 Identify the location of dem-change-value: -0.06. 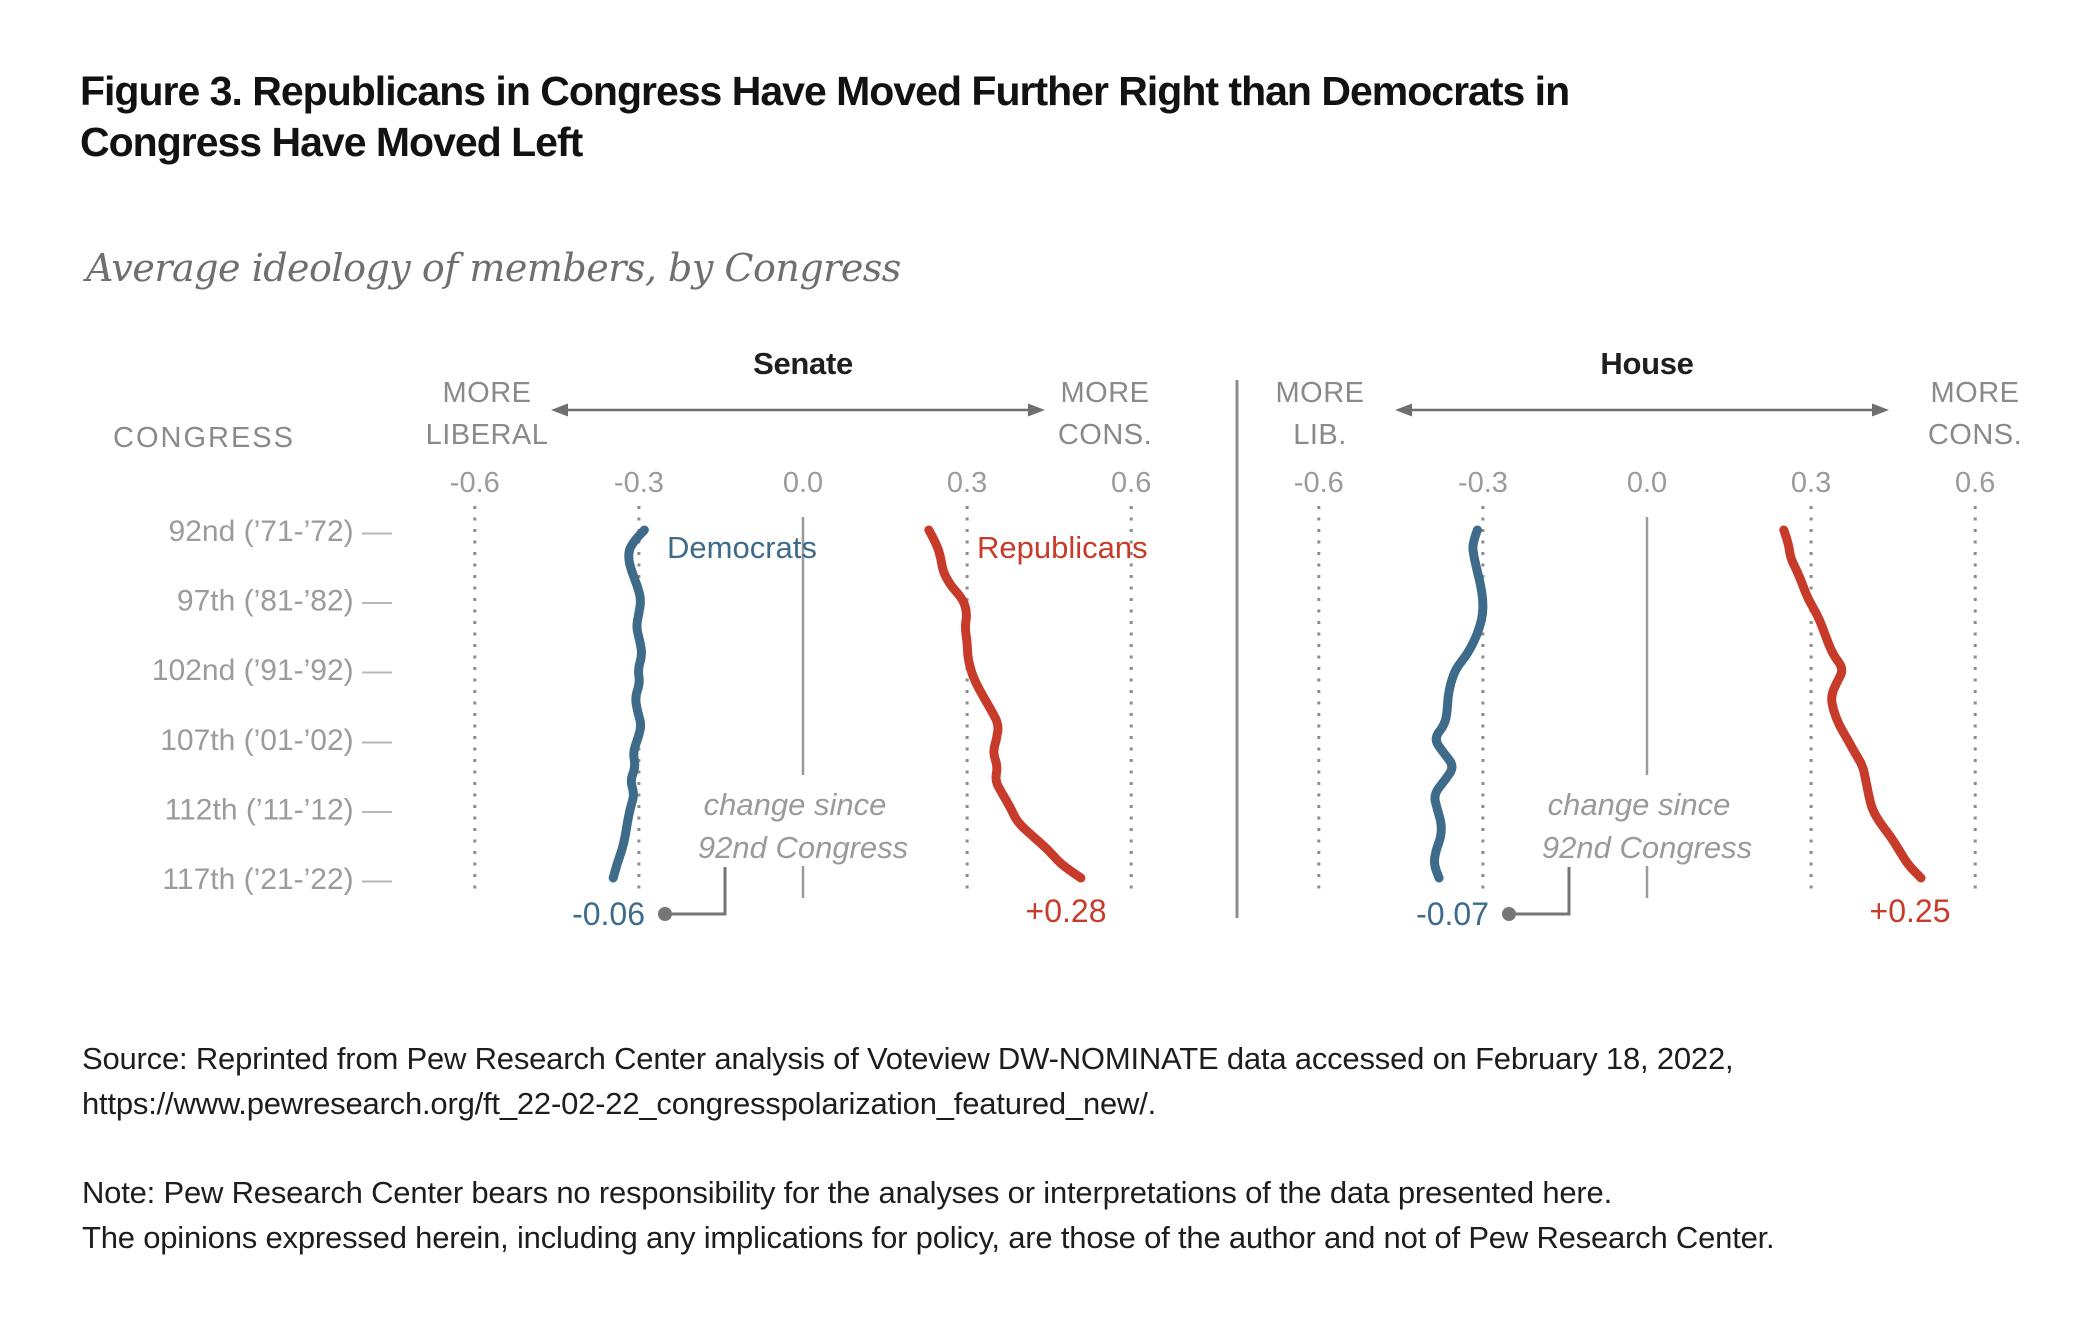
(608, 914).